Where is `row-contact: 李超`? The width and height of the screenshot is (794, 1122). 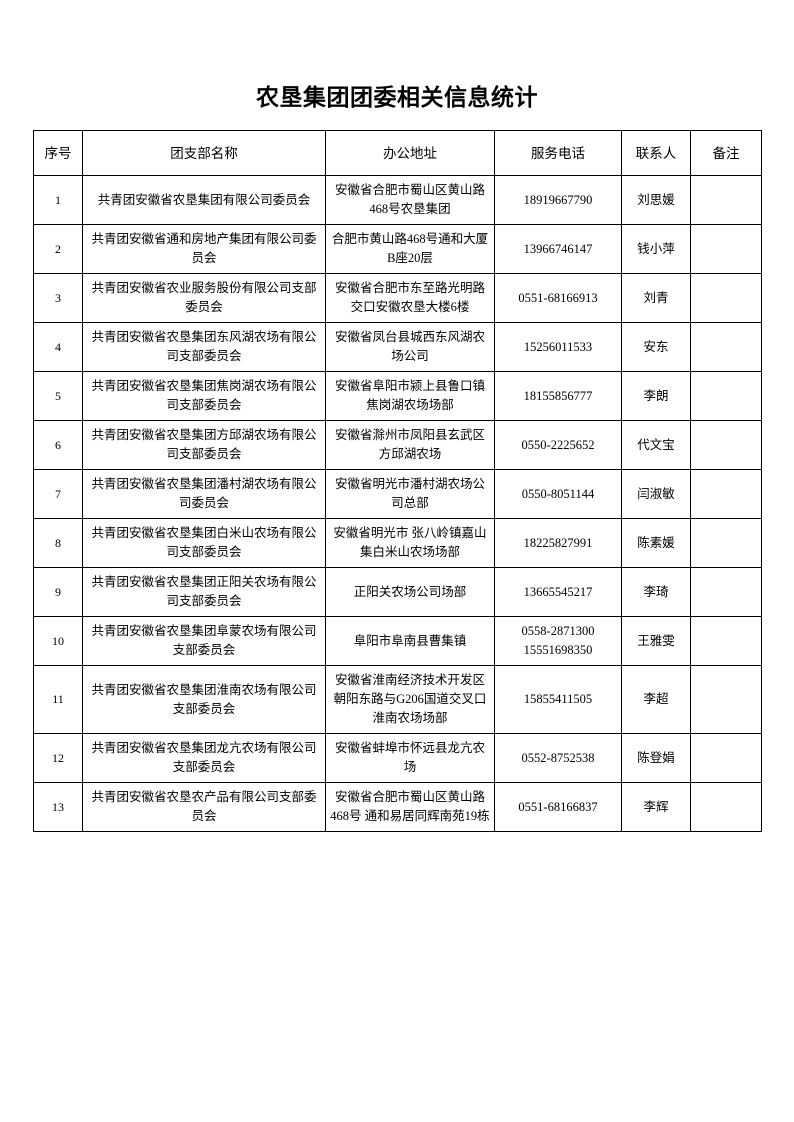
row-contact: 李超 is located at coordinates (656, 699).